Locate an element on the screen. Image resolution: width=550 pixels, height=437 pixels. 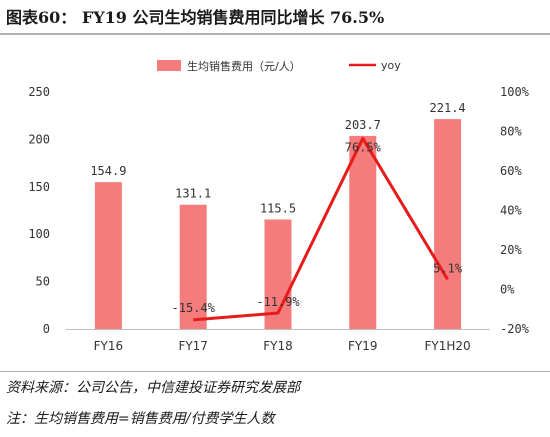
title-divider is located at coordinates (275, 34).